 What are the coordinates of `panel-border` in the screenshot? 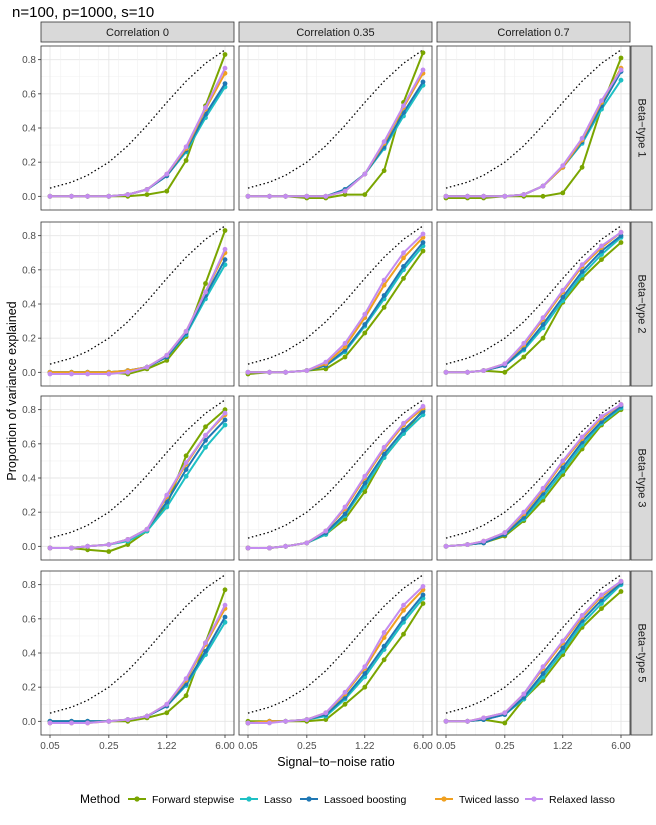 It's located at (335, 128).